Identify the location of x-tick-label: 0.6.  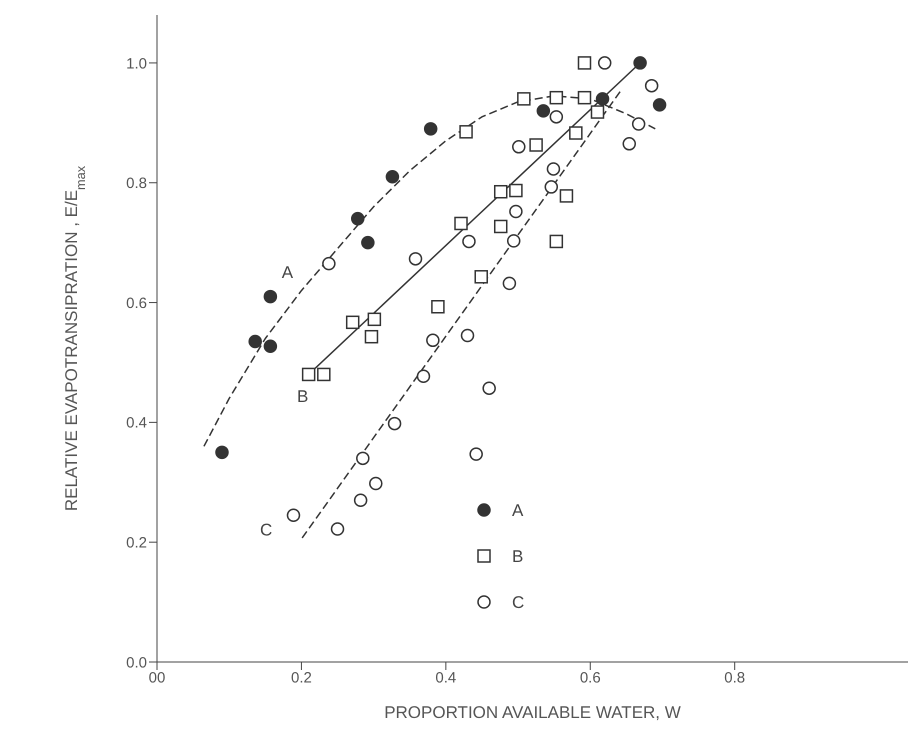
(590, 678).